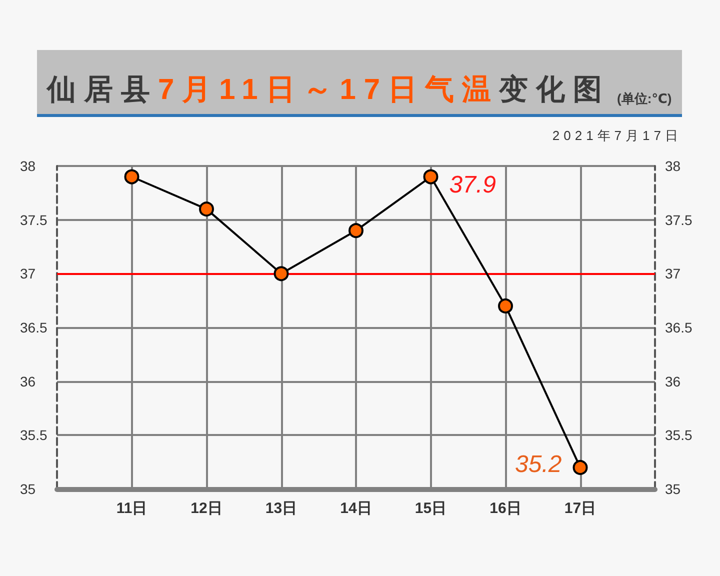 This screenshot has width=720, height=576. I want to click on x-tick-label: 12日, so click(206, 508).